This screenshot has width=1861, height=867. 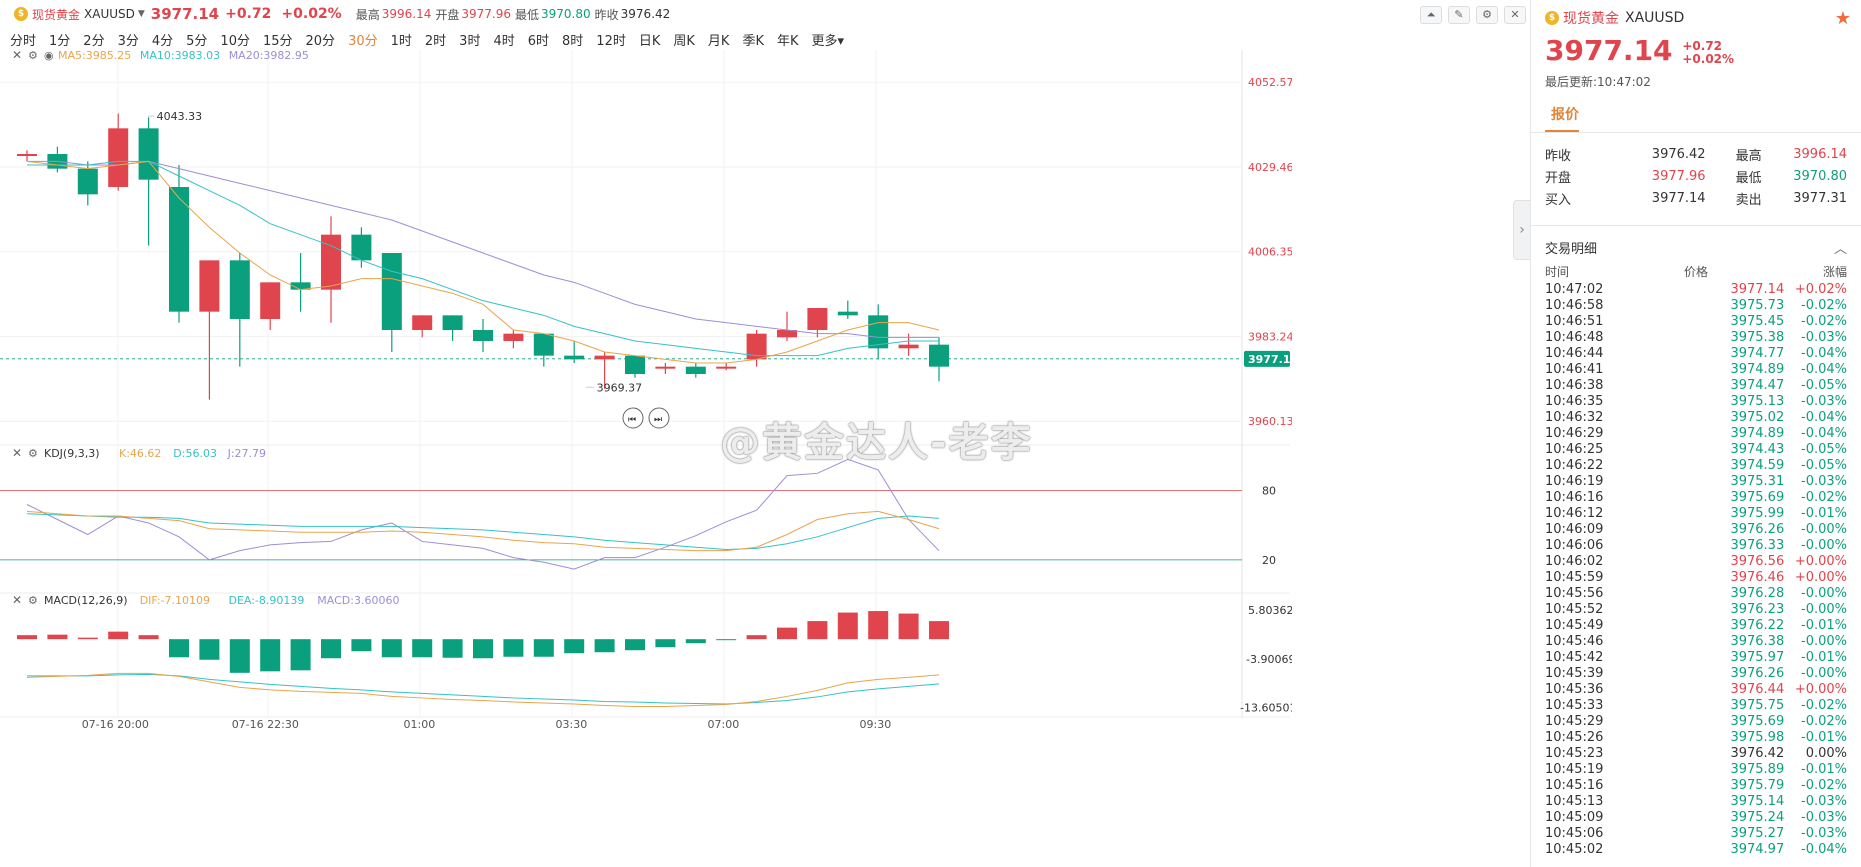 I want to click on period-13: 4时, so click(x=504, y=41).